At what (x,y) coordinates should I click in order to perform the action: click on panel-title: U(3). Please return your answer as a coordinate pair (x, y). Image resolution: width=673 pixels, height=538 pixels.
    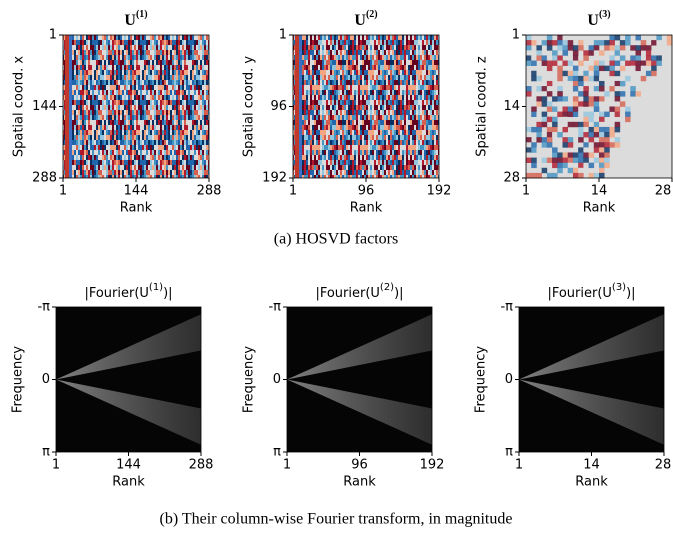
    Looking at the image, I should click on (598, 18).